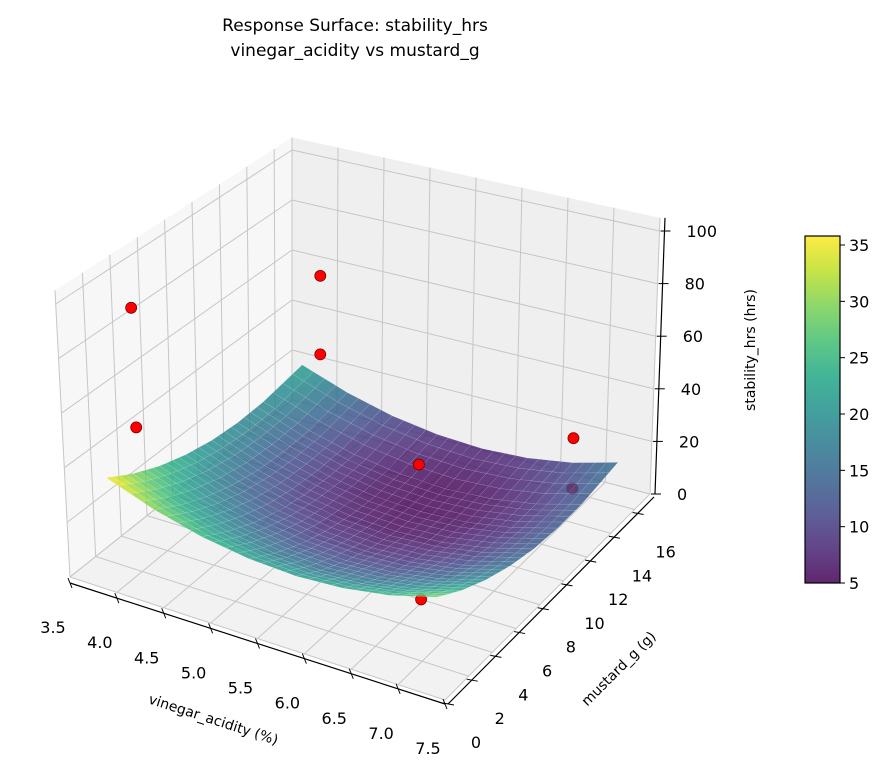 The width and height of the screenshot is (896, 775). What do you see at coordinates (619, 669) in the screenshot?
I see `y-axis-label: mustard_g (g)` at bounding box center [619, 669].